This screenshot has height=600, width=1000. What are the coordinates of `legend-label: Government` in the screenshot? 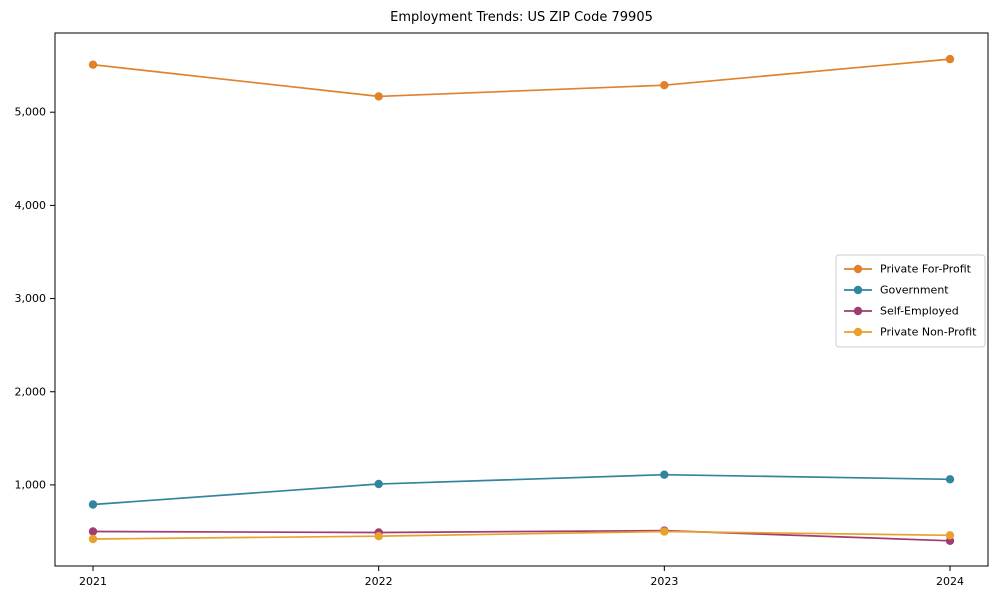 It's located at (914, 290).